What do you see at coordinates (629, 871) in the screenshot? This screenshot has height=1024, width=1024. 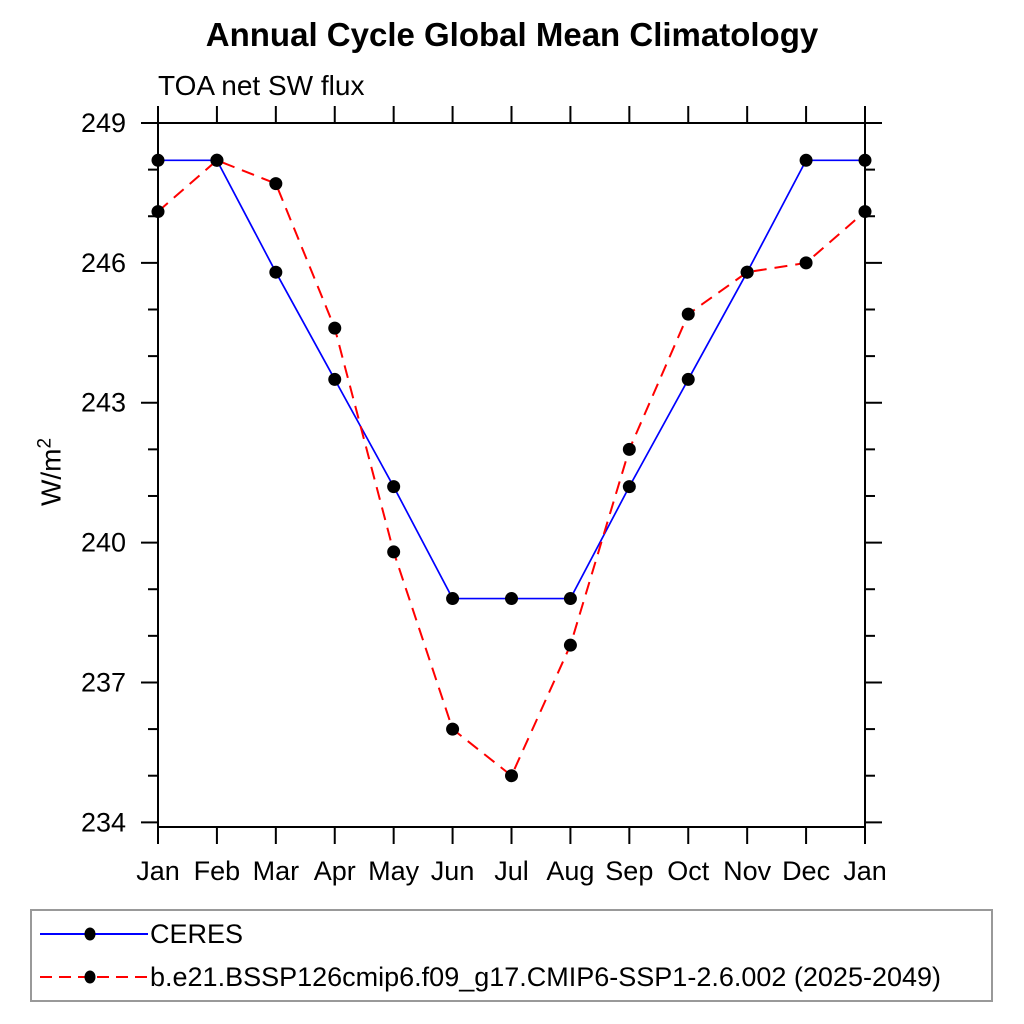 I see `x-tick-label: Sep` at bounding box center [629, 871].